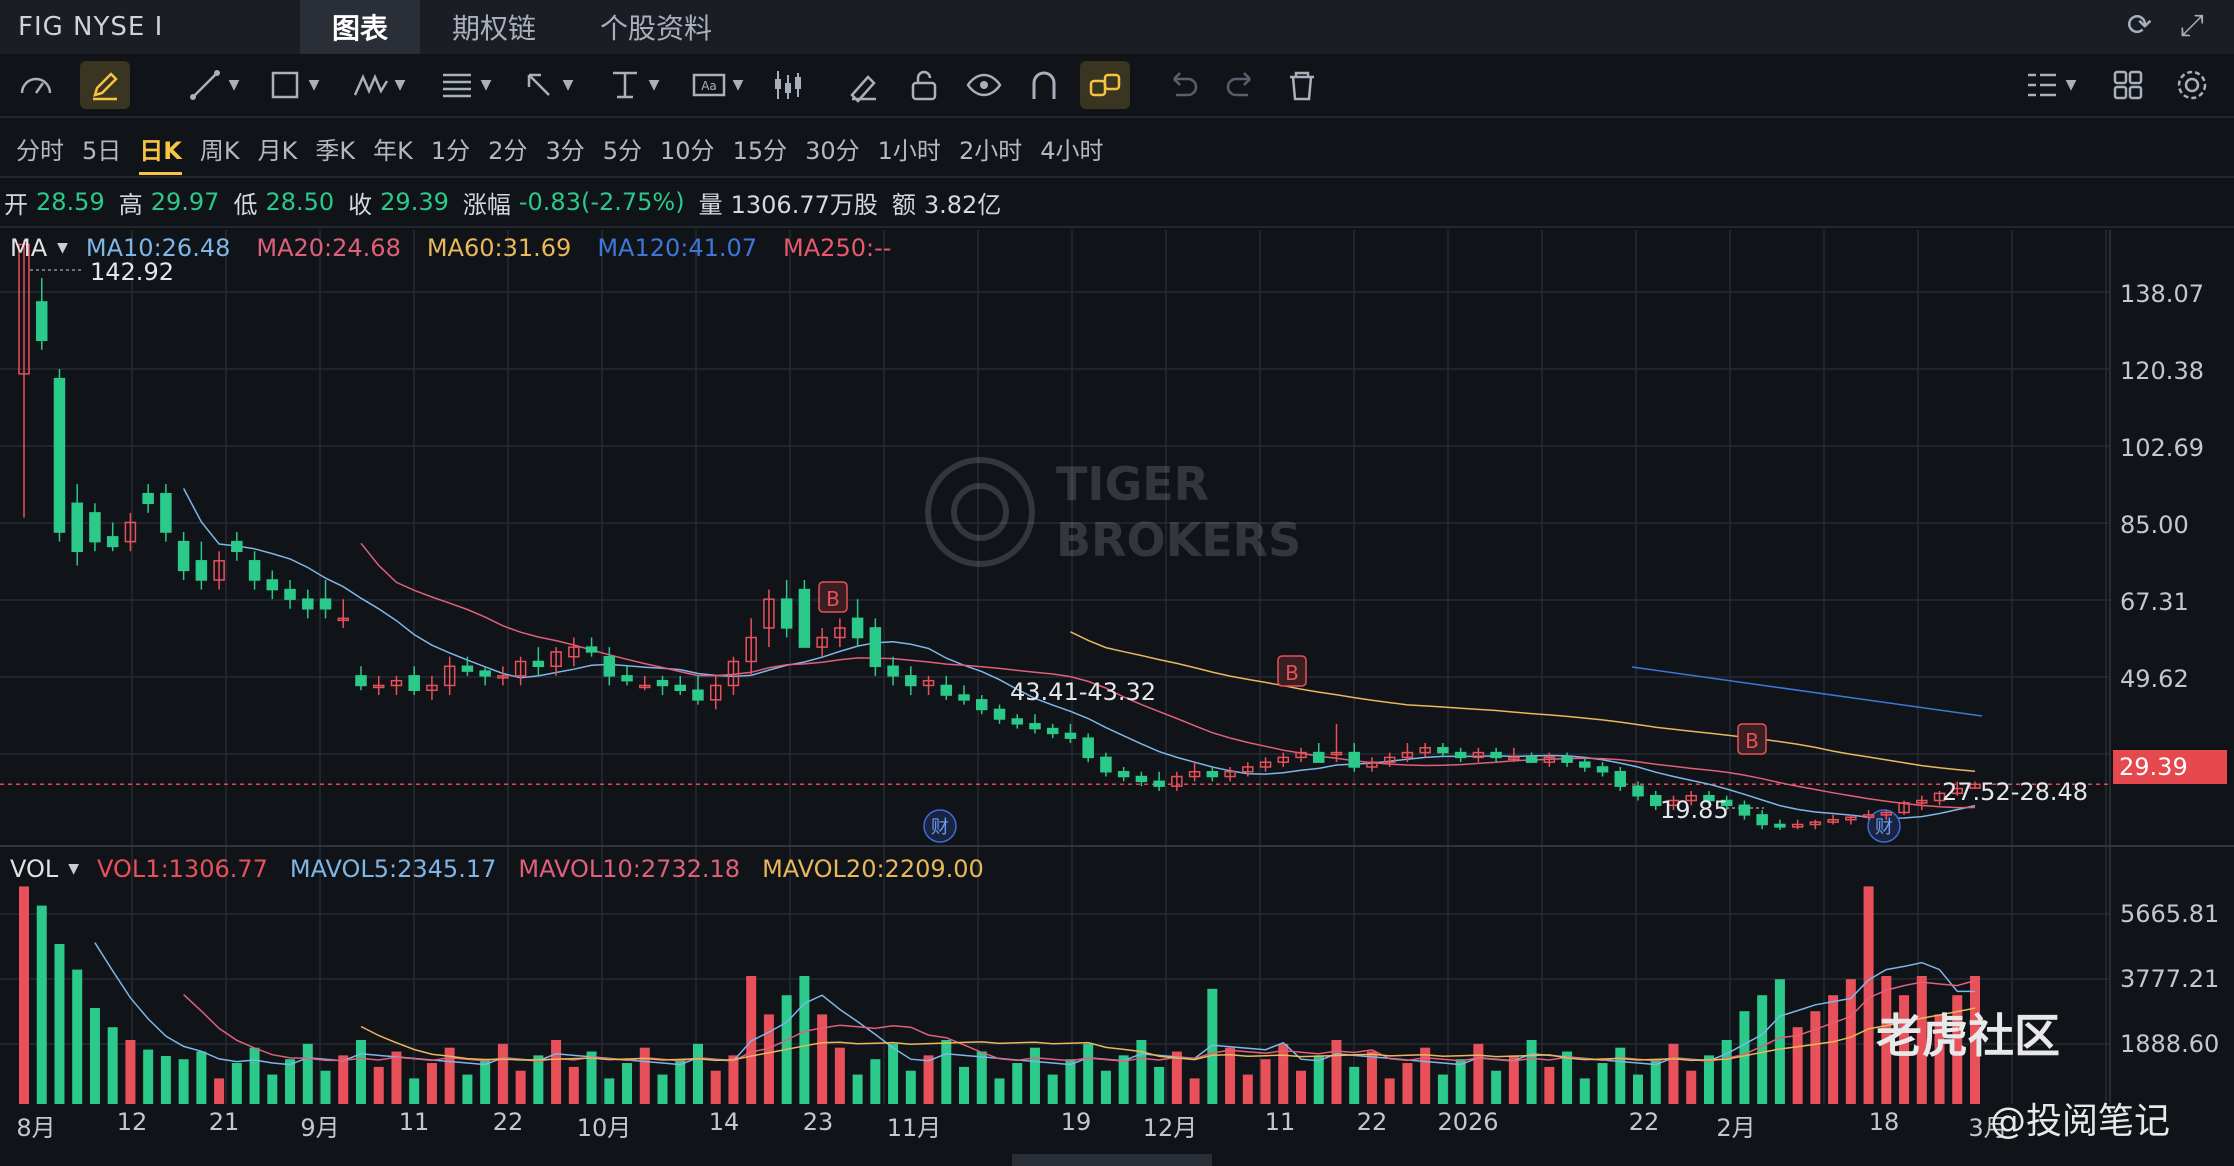  Describe the element at coordinates (105, 85) in the screenshot. I see `draw-pen-icon` at that location.